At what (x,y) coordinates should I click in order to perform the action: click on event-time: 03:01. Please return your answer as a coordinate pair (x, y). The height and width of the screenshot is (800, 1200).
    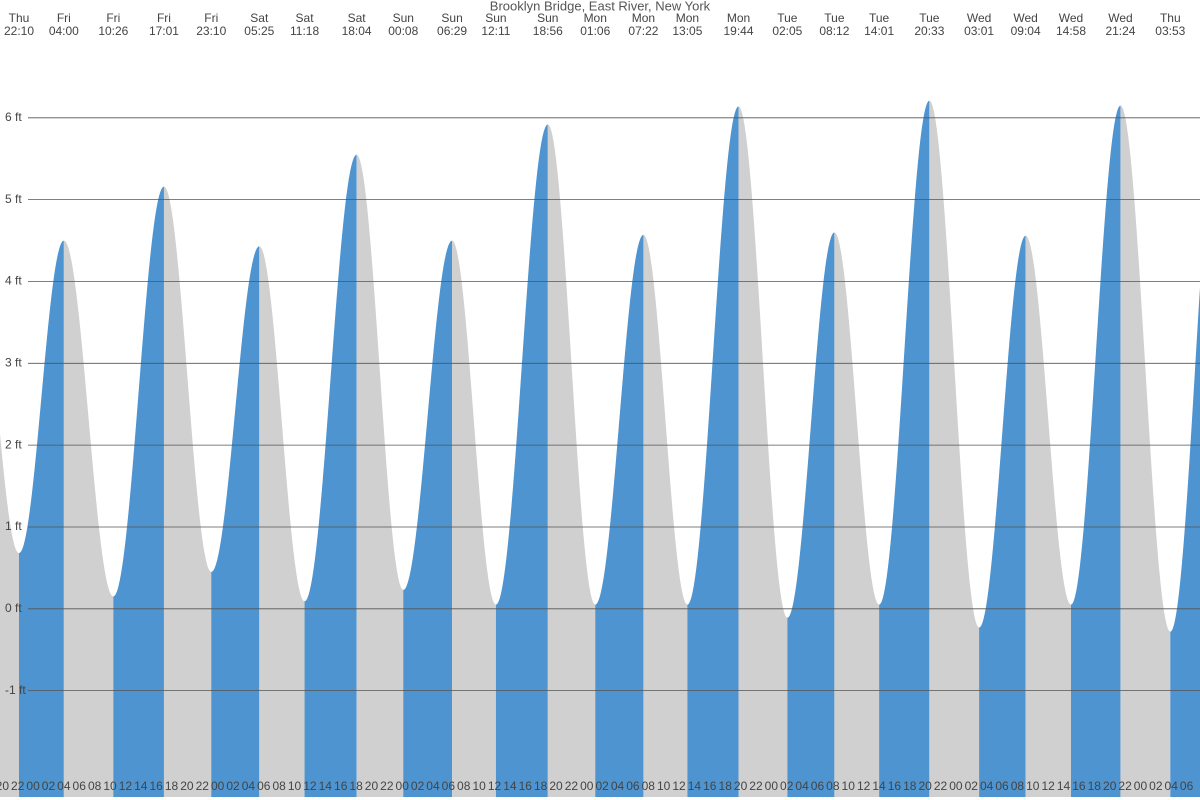
    Looking at the image, I should click on (979, 31).